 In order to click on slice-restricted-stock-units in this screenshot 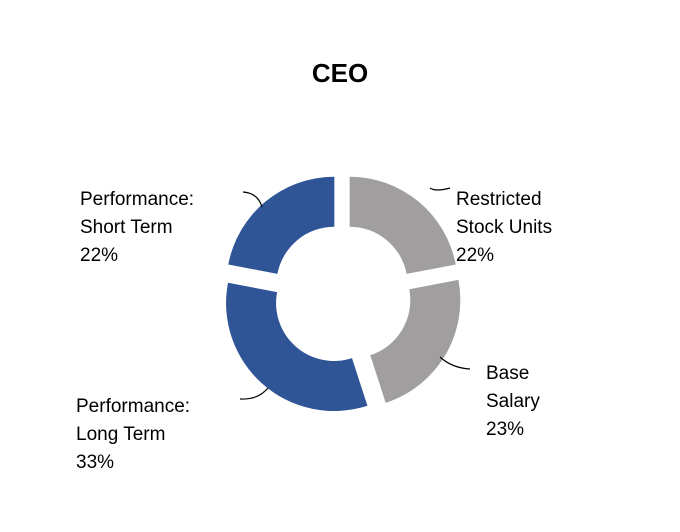, I will do `click(402, 225)`.